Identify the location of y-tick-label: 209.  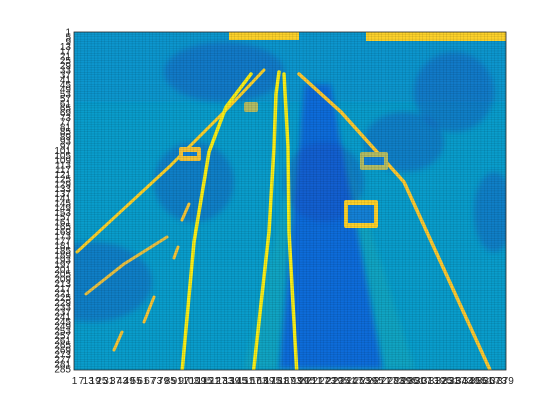
(62, 279).